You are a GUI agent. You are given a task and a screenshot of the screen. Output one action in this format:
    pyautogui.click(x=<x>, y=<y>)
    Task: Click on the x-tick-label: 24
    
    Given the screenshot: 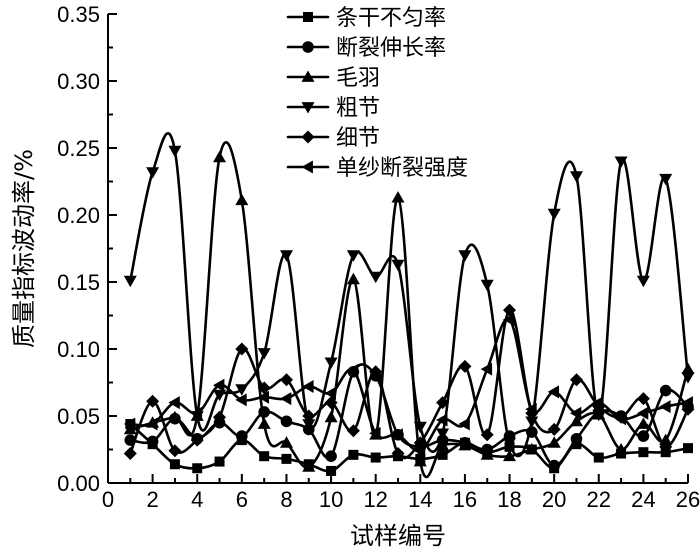 What is the action you would take?
    pyautogui.click(x=643, y=499)
    